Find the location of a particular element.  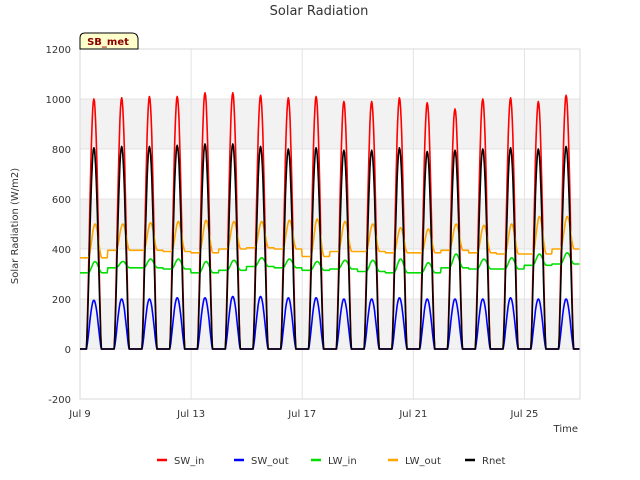

x-tick-label: Jul 21 is located at coordinates (412, 414).